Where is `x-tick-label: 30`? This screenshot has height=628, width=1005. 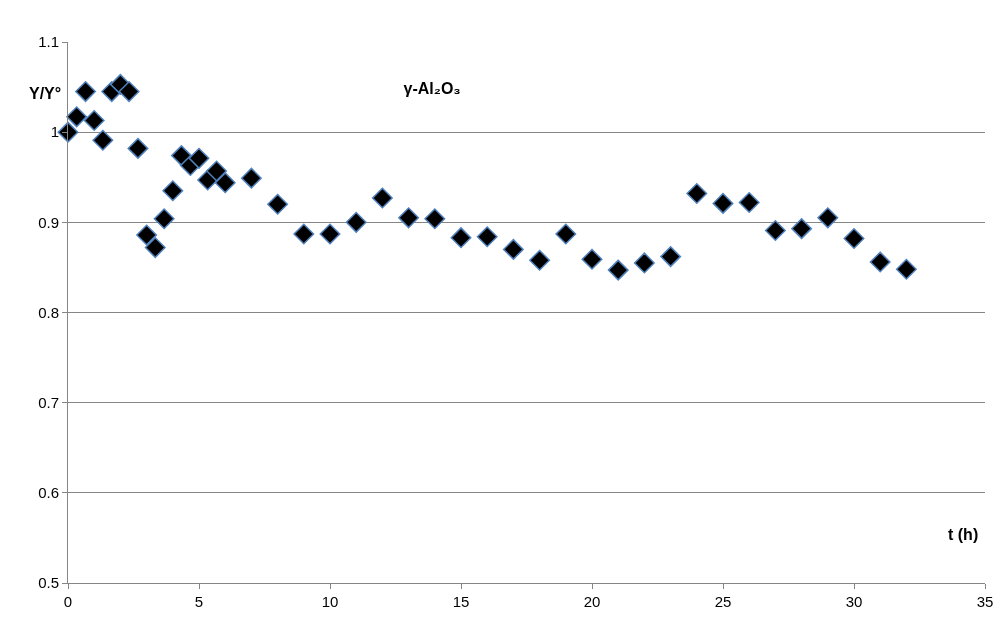 x-tick-label: 30 is located at coordinates (854, 601).